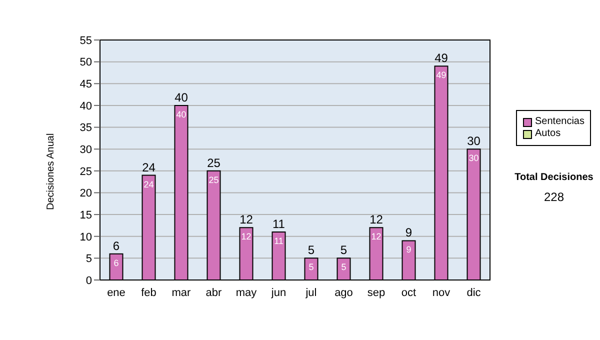 The image size is (600, 340). What do you see at coordinates (343, 292) in the screenshot?
I see `x-tick-label: ago` at bounding box center [343, 292].